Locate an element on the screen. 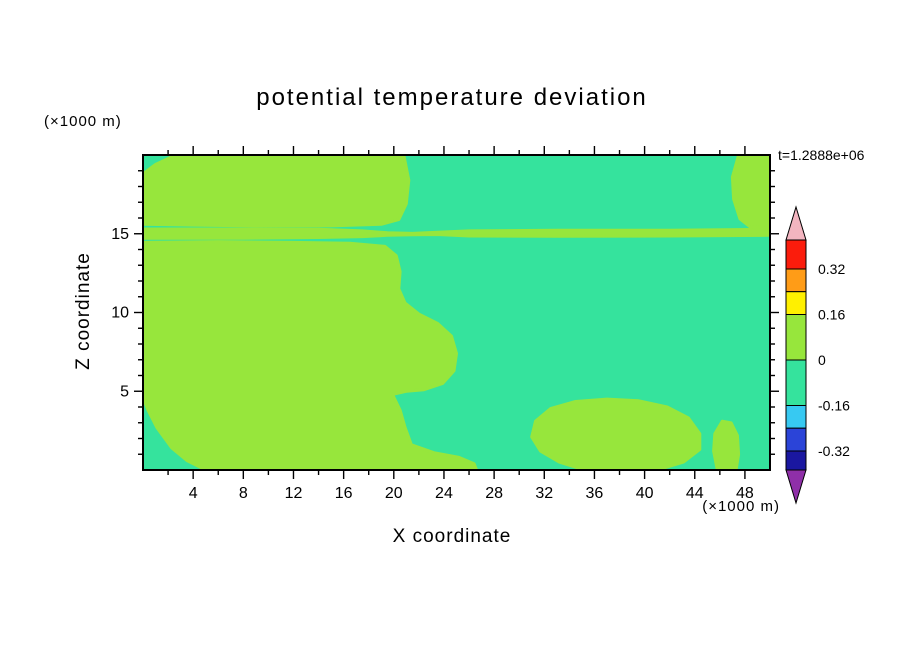 Image resolution: width=904 pixels, height=654 pixels. x-tick-label: 8 is located at coordinates (243, 493).